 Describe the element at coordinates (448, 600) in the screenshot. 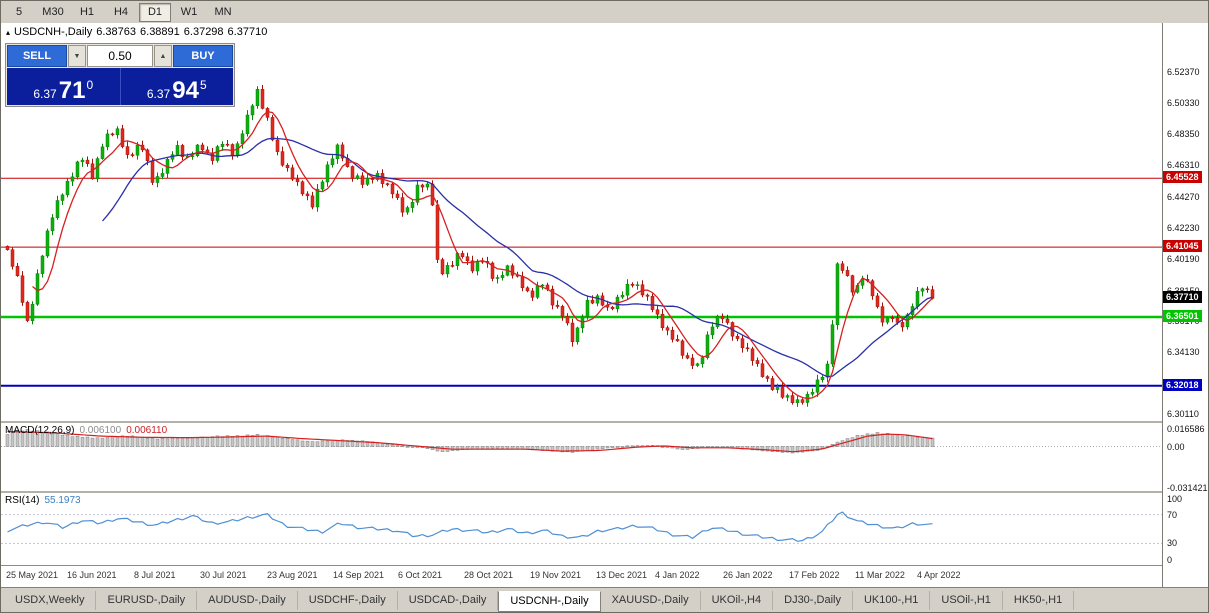

I see `tab-usdcad-daily: USDCAD-,Daily` at that location.